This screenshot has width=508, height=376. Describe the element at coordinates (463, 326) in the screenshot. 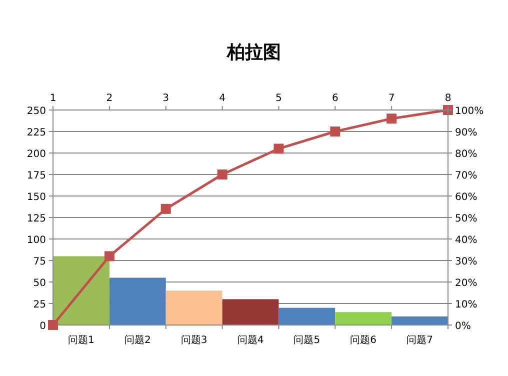

I see `y-tick-label: 0%` at that location.